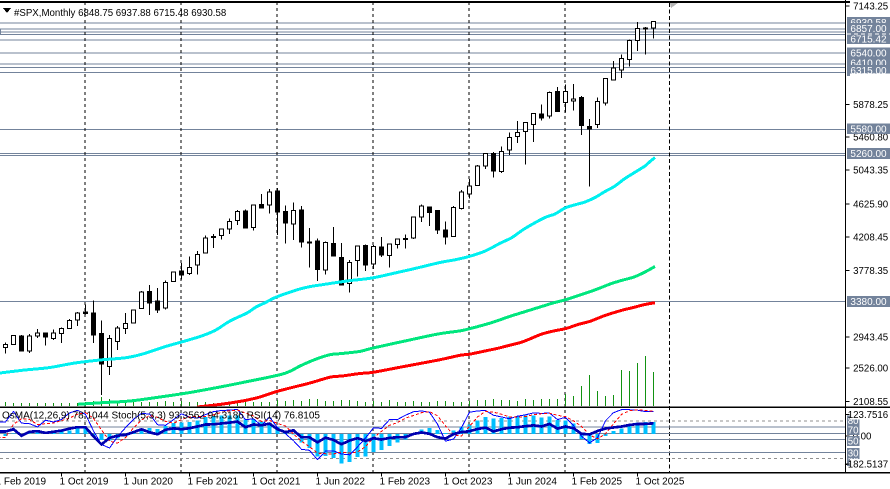  What do you see at coordinates (853, 442) in the screenshot?
I see `svg-text: 50` at bounding box center [853, 442].